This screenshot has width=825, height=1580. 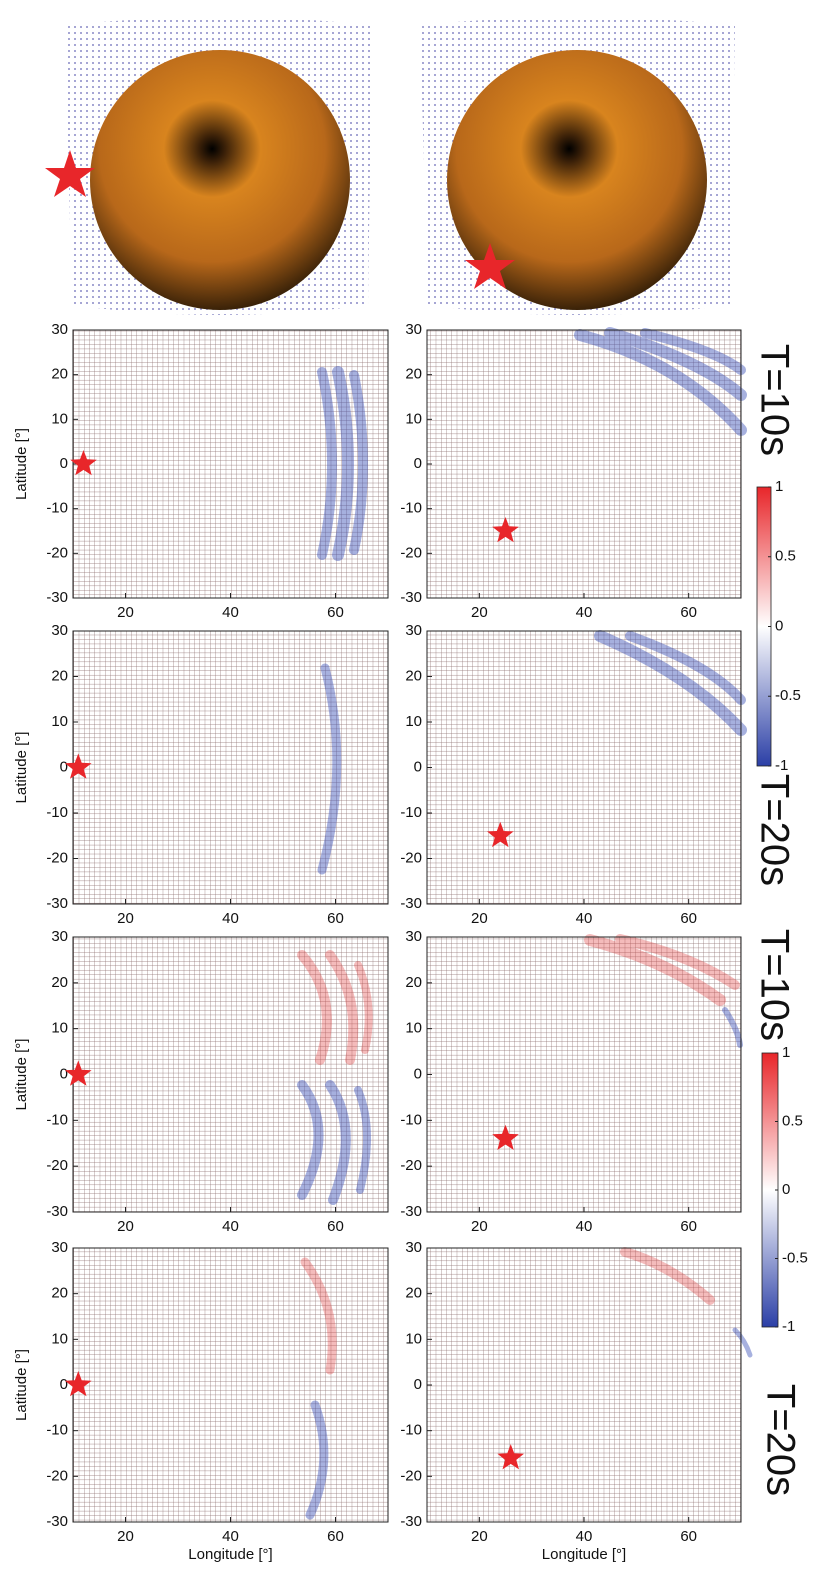 What do you see at coordinates (208, 166) in the screenshot?
I see `globe-left` at bounding box center [208, 166].